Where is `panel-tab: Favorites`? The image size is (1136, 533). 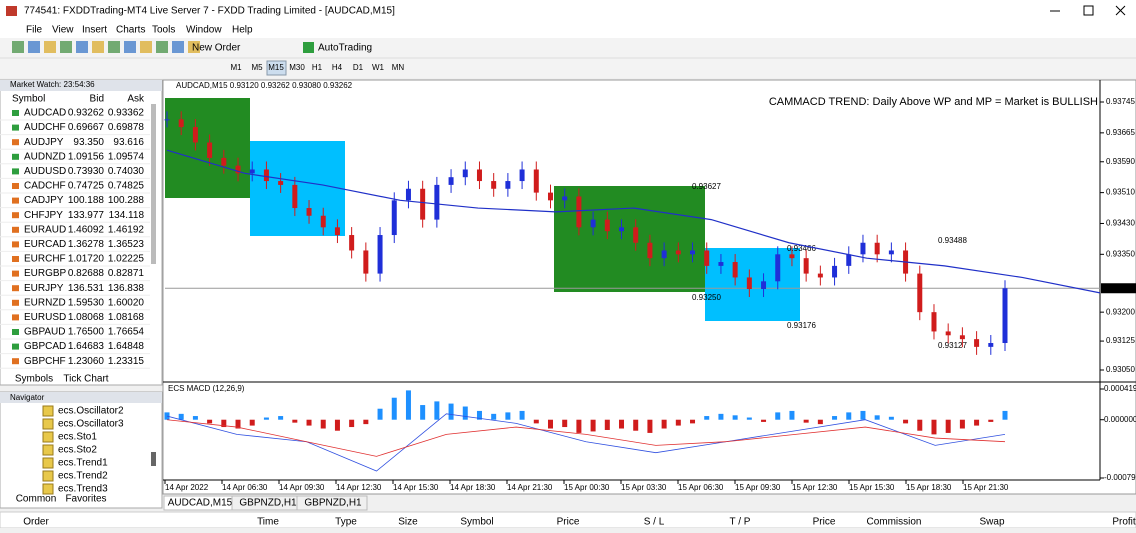
panel-tab: Favorites is located at coordinates (85, 499).